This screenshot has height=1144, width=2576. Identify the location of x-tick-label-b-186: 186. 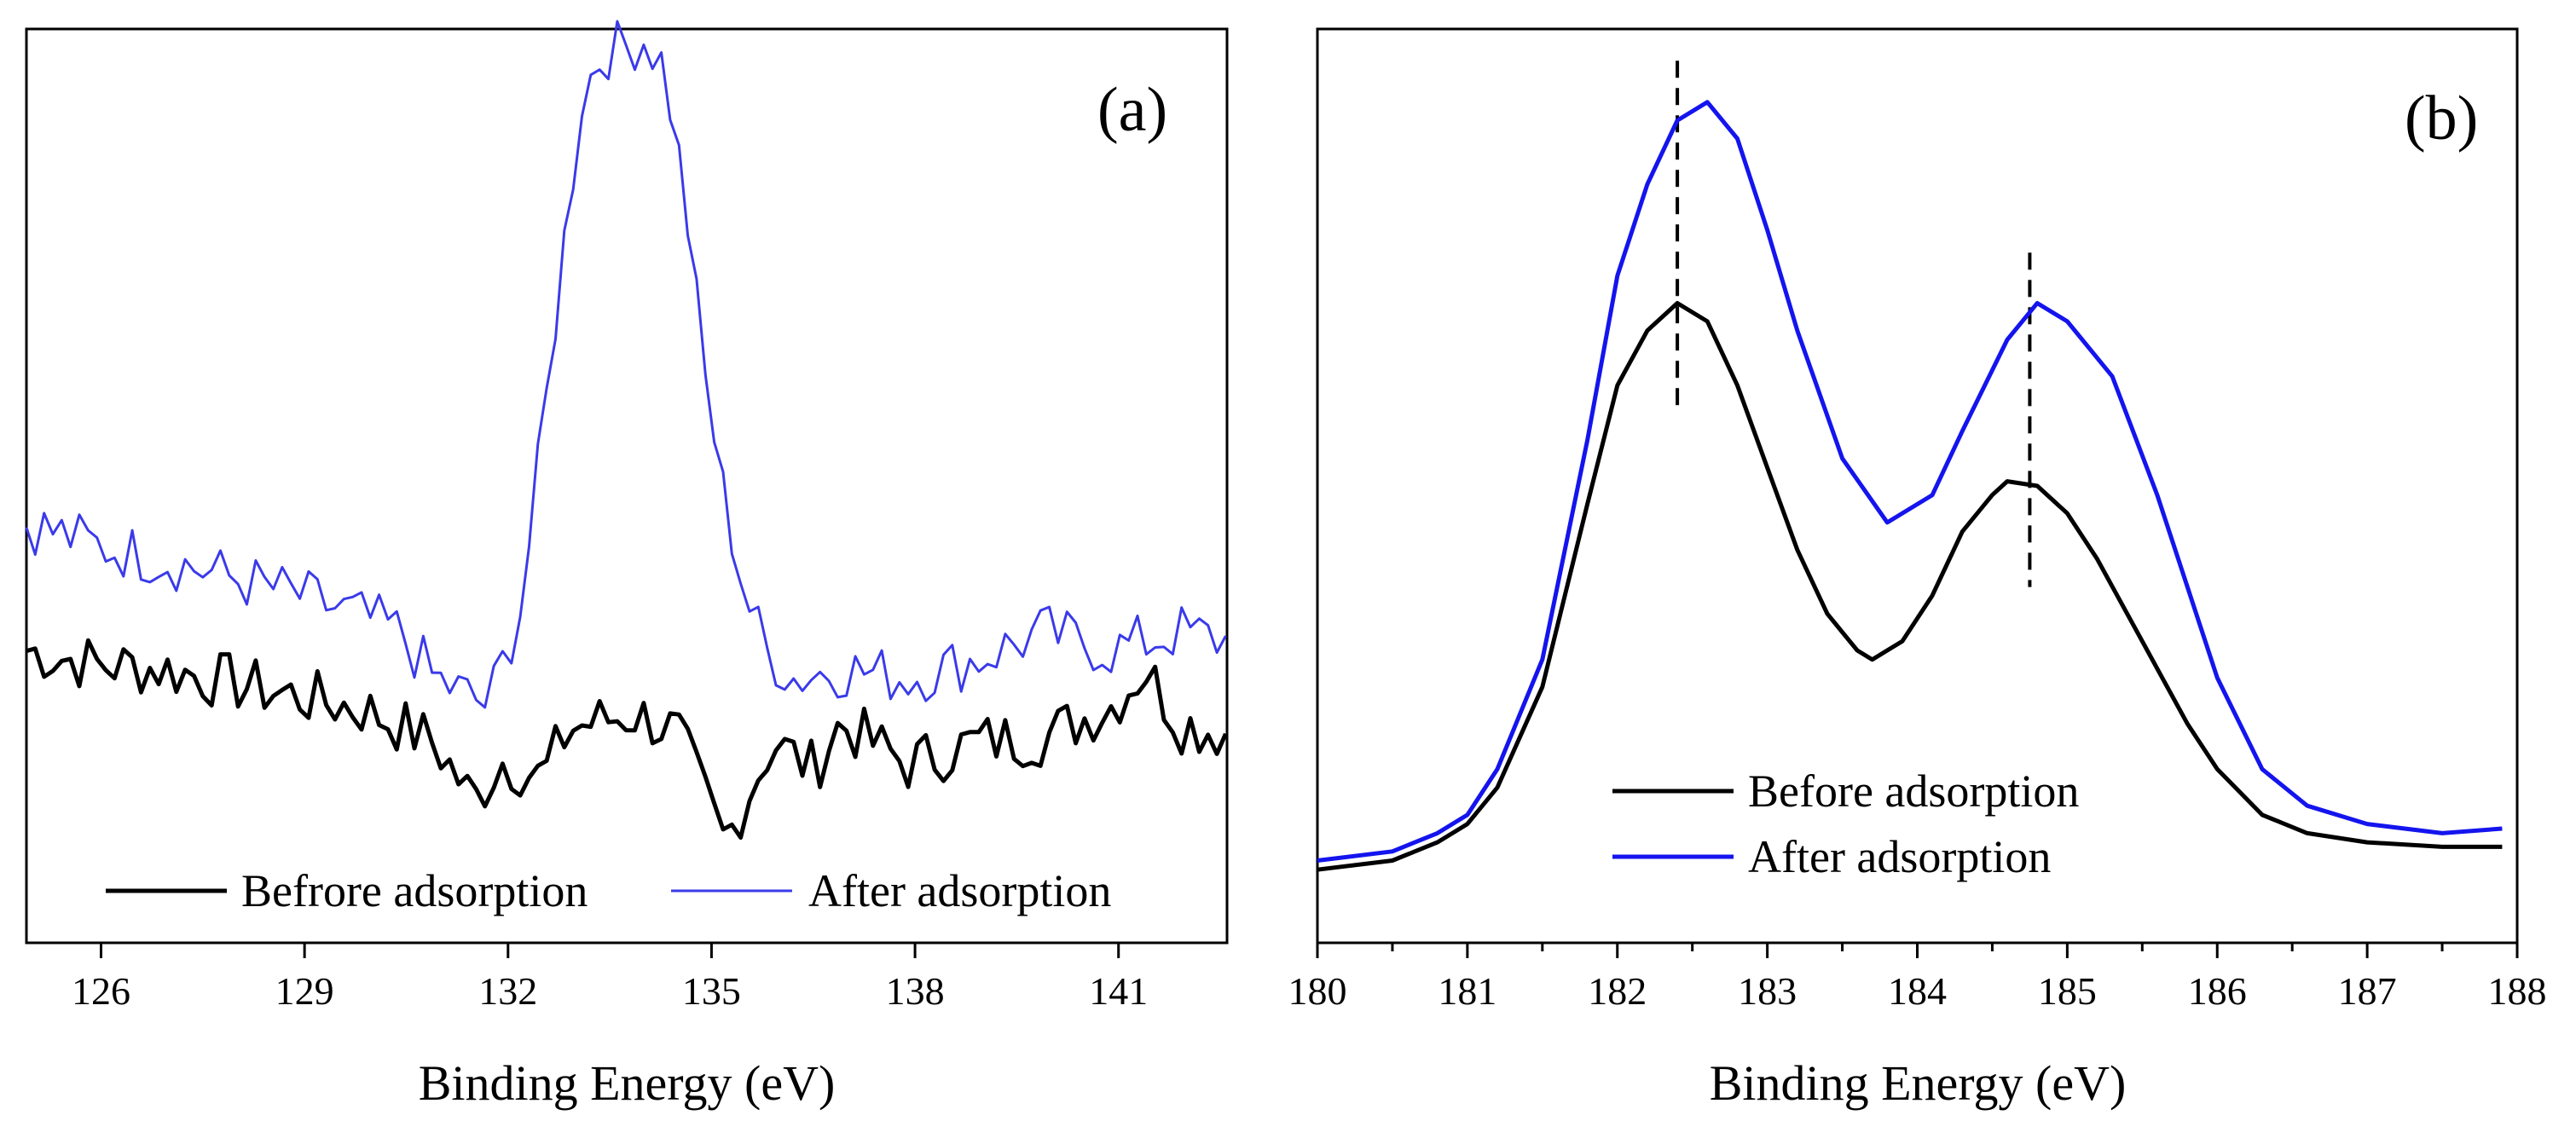
(2217, 991).